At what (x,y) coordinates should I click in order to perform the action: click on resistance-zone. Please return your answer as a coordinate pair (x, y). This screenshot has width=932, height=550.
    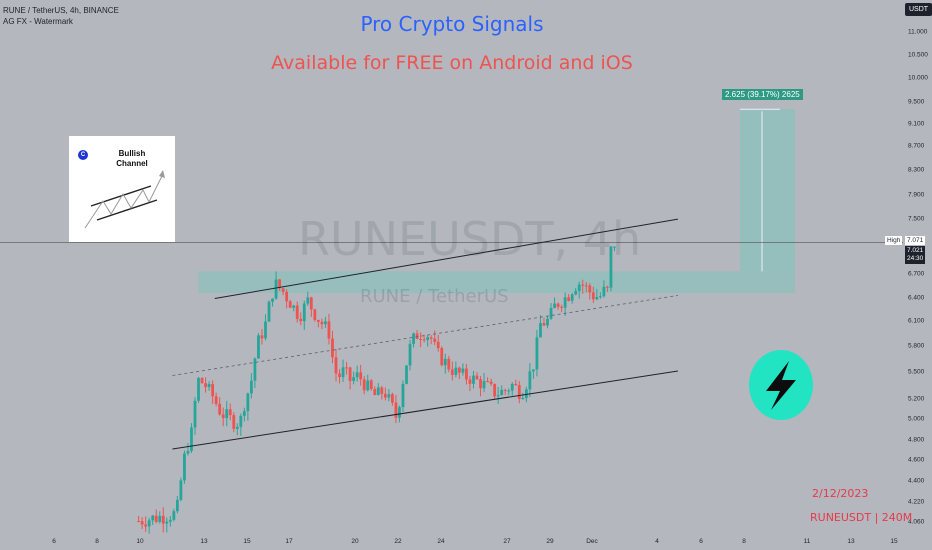
    Looking at the image, I should click on (496, 282).